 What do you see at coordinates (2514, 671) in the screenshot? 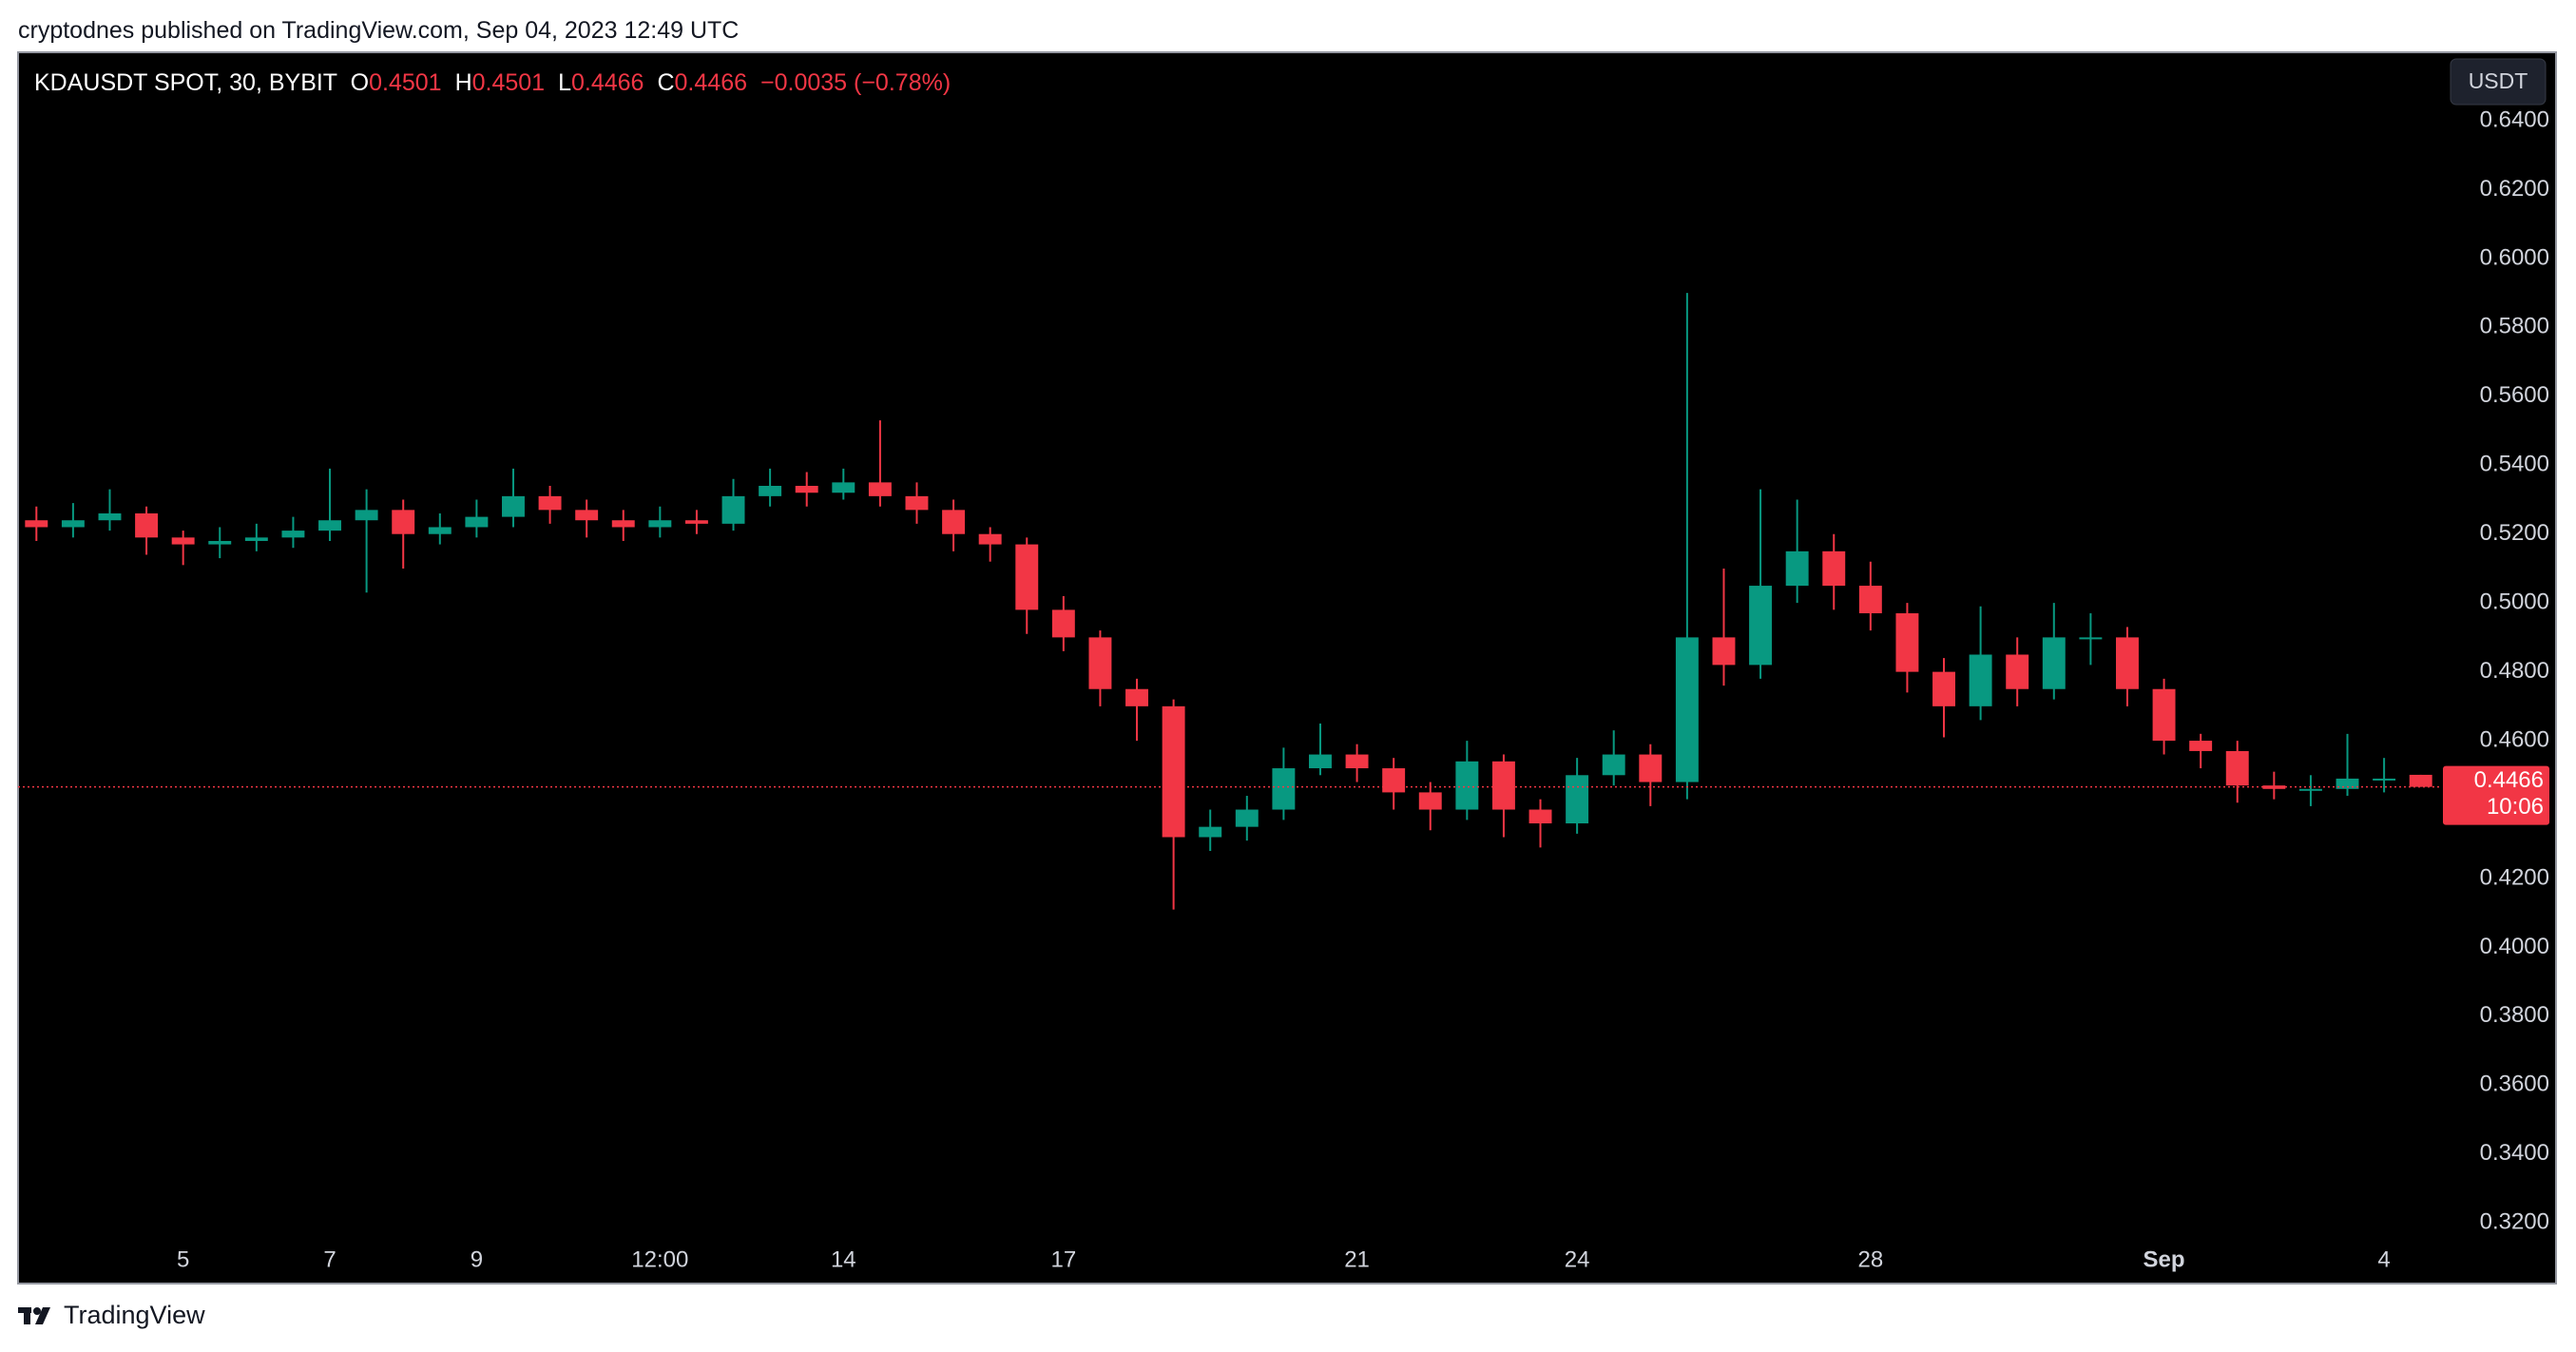
I see `y-tick-label: 0.4800` at bounding box center [2514, 671].